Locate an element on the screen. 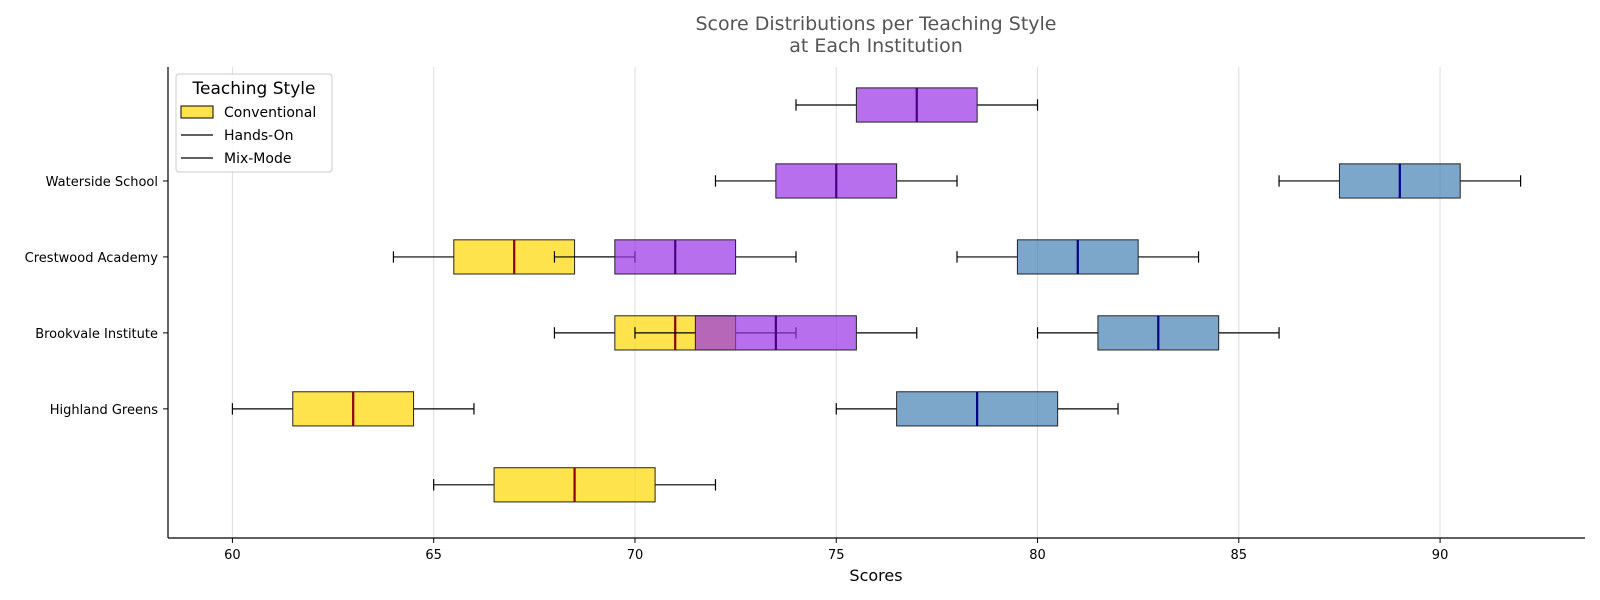 The width and height of the screenshot is (1600, 600). chart-title-line-2: at Each Institution is located at coordinates (875, 46).